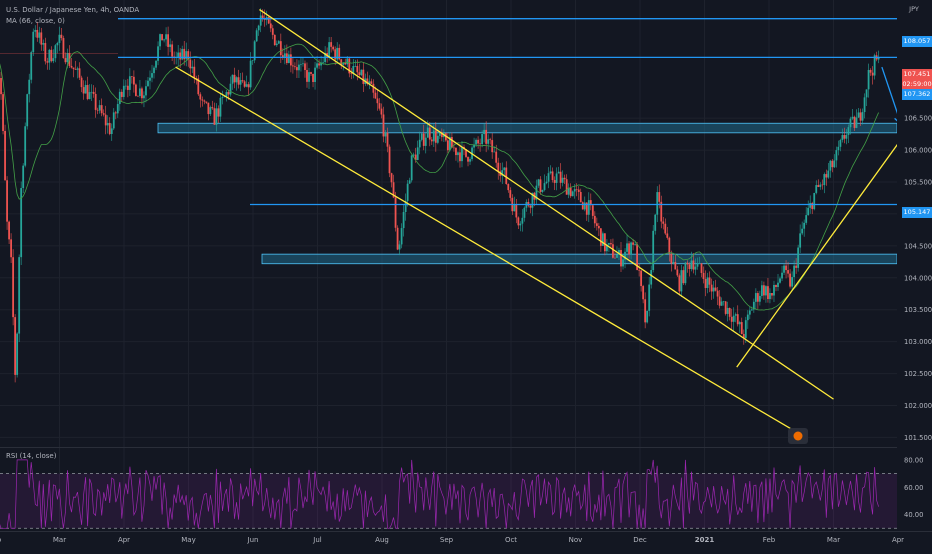 This screenshot has width=932, height=554. Describe the element at coordinates (918, 310) in the screenshot. I see `price-tick-label: 103.500` at that location.